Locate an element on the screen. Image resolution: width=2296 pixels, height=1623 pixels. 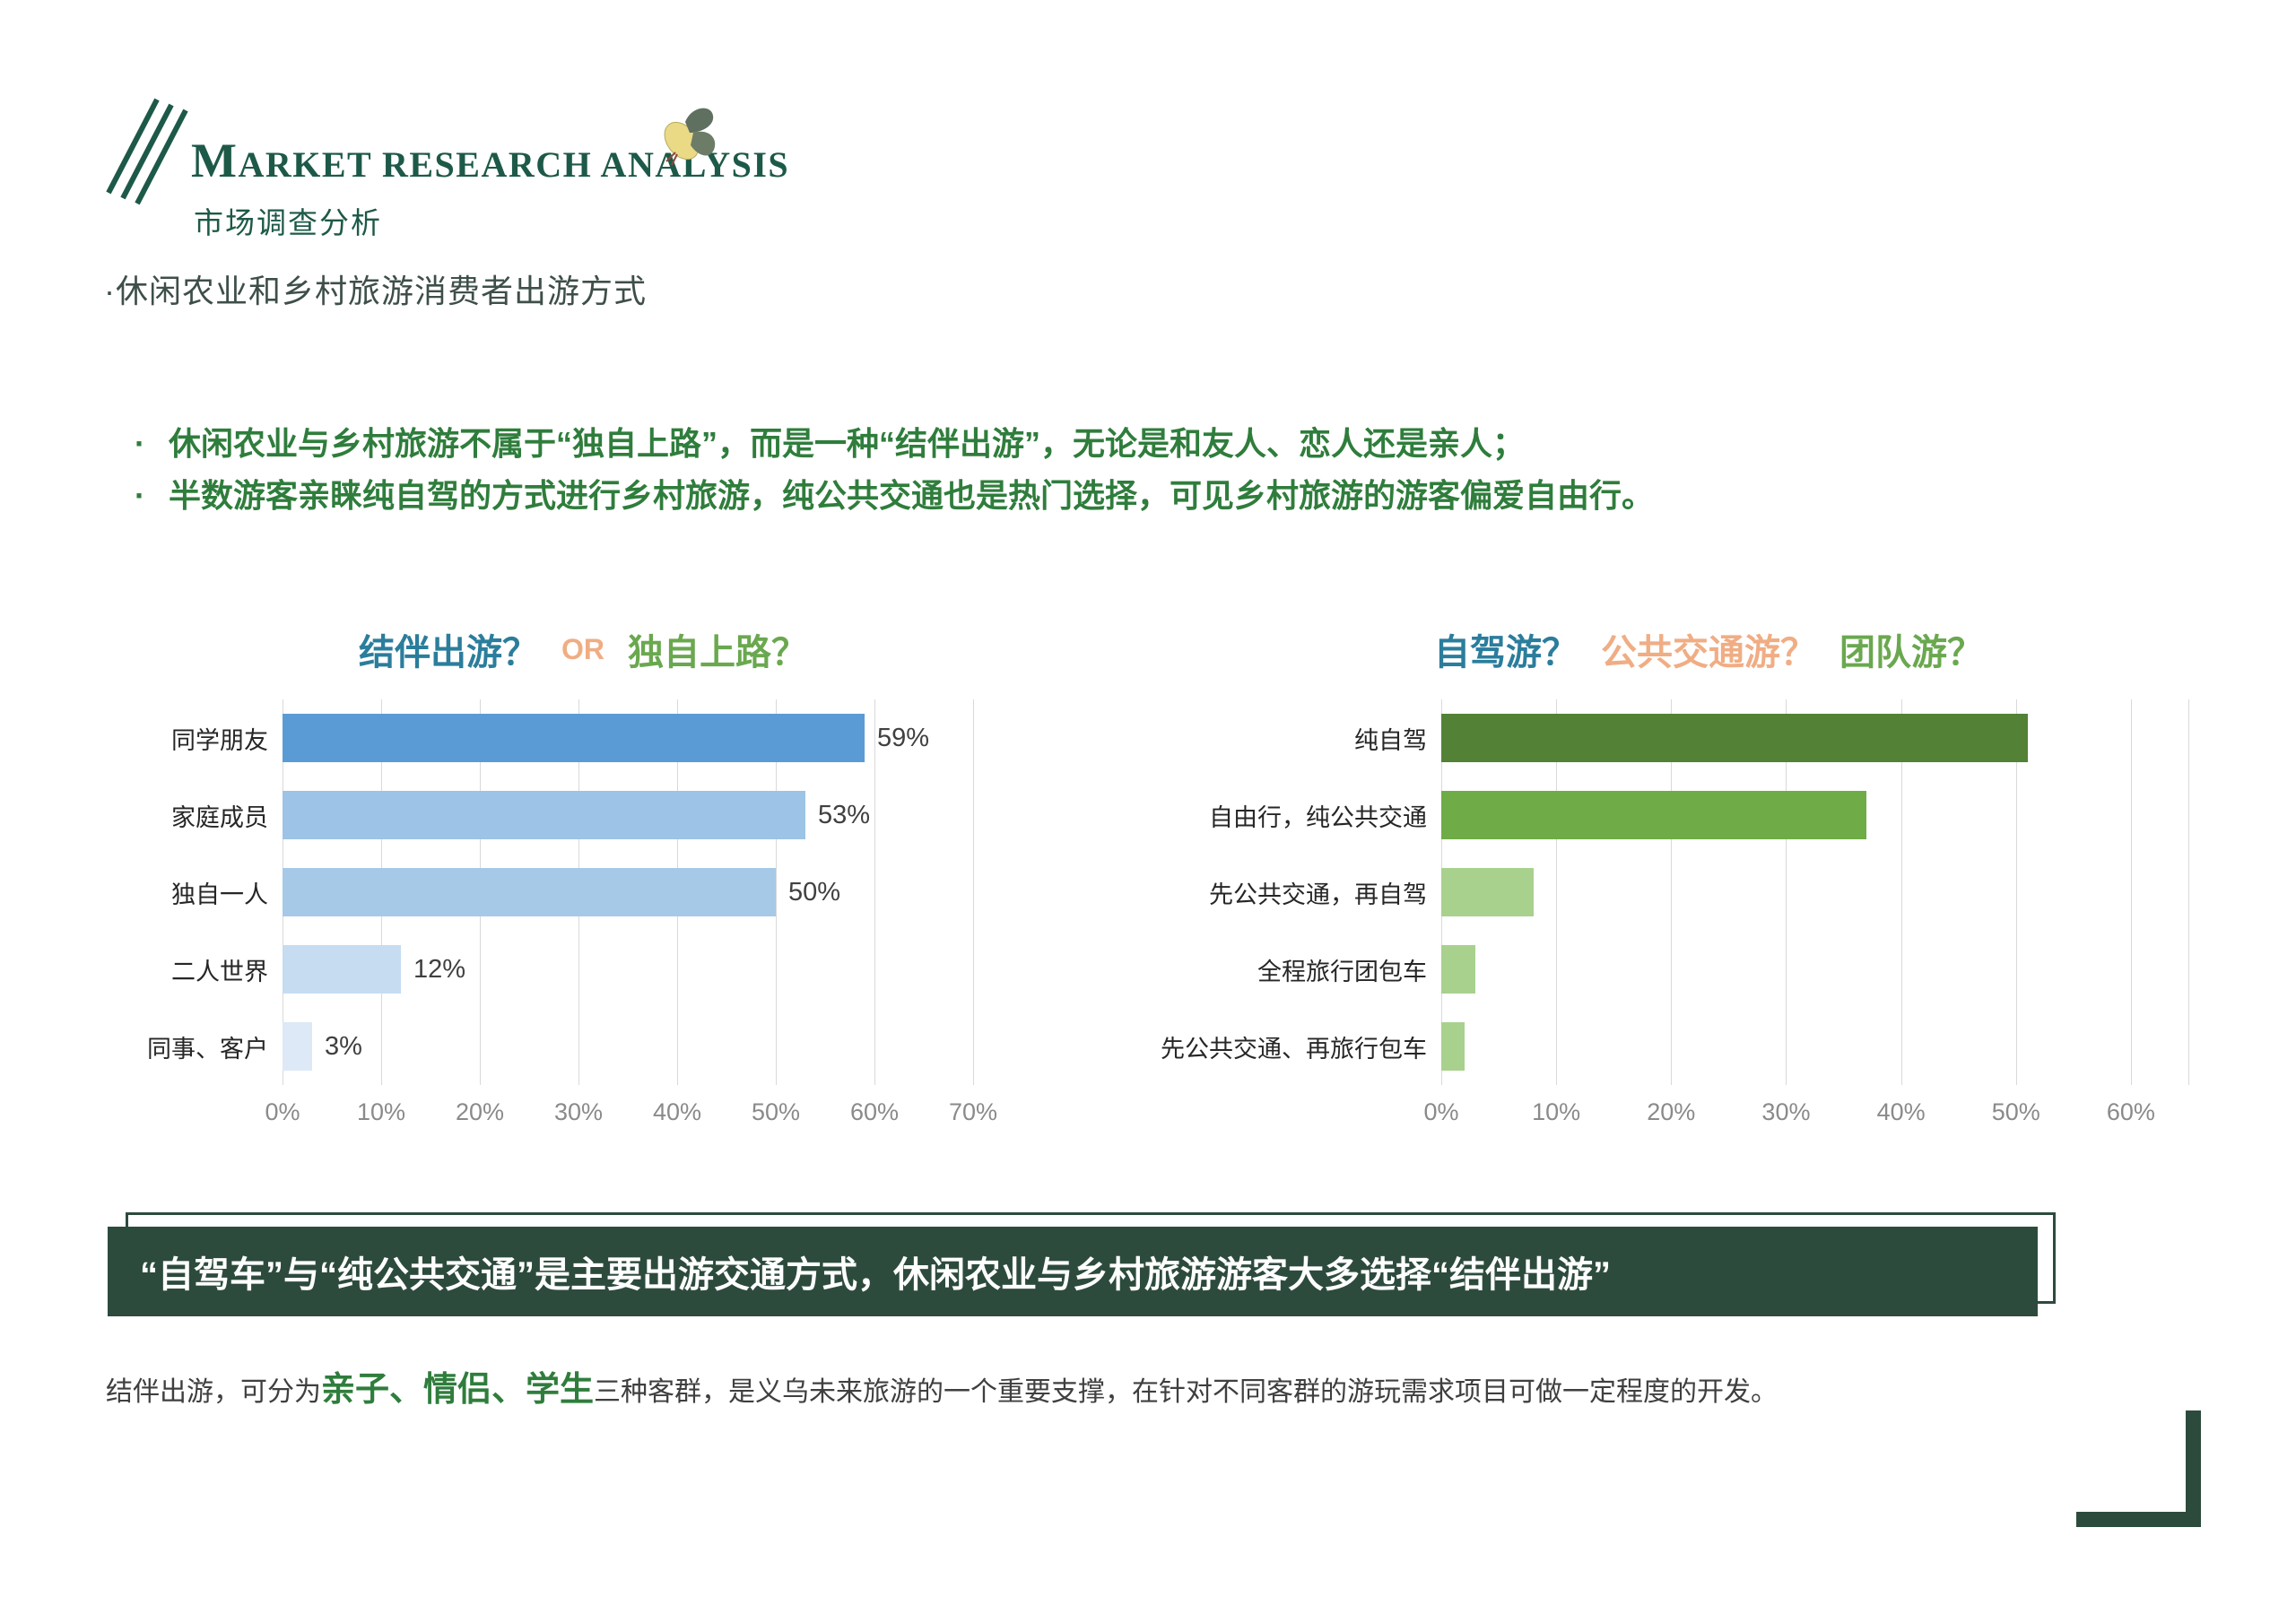
plot: 59% 53% 50% 12% 3% is located at coordinates (628, 892).